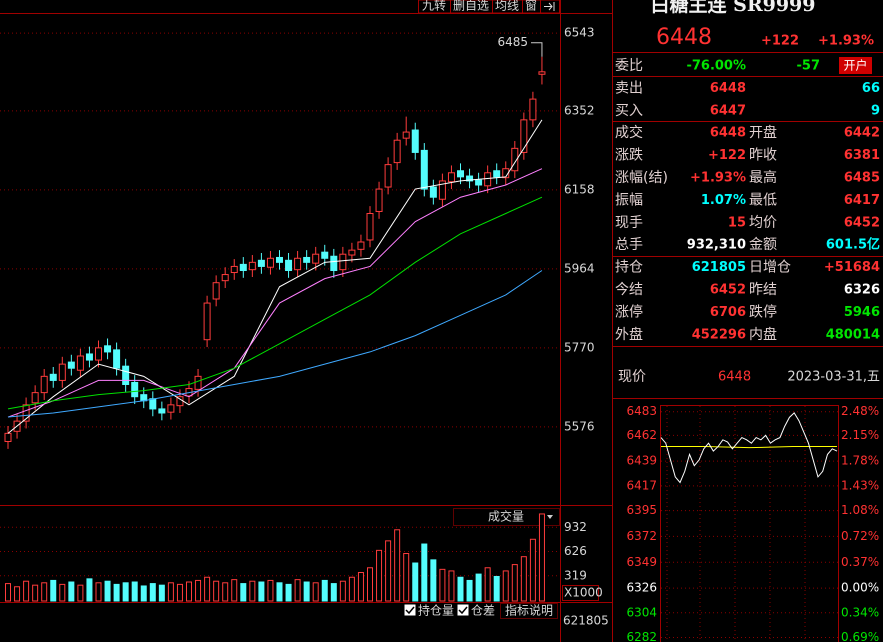  Describe the element at coordinates (852, 267) in the screenshot. I see `row-value: +51684` at that location.